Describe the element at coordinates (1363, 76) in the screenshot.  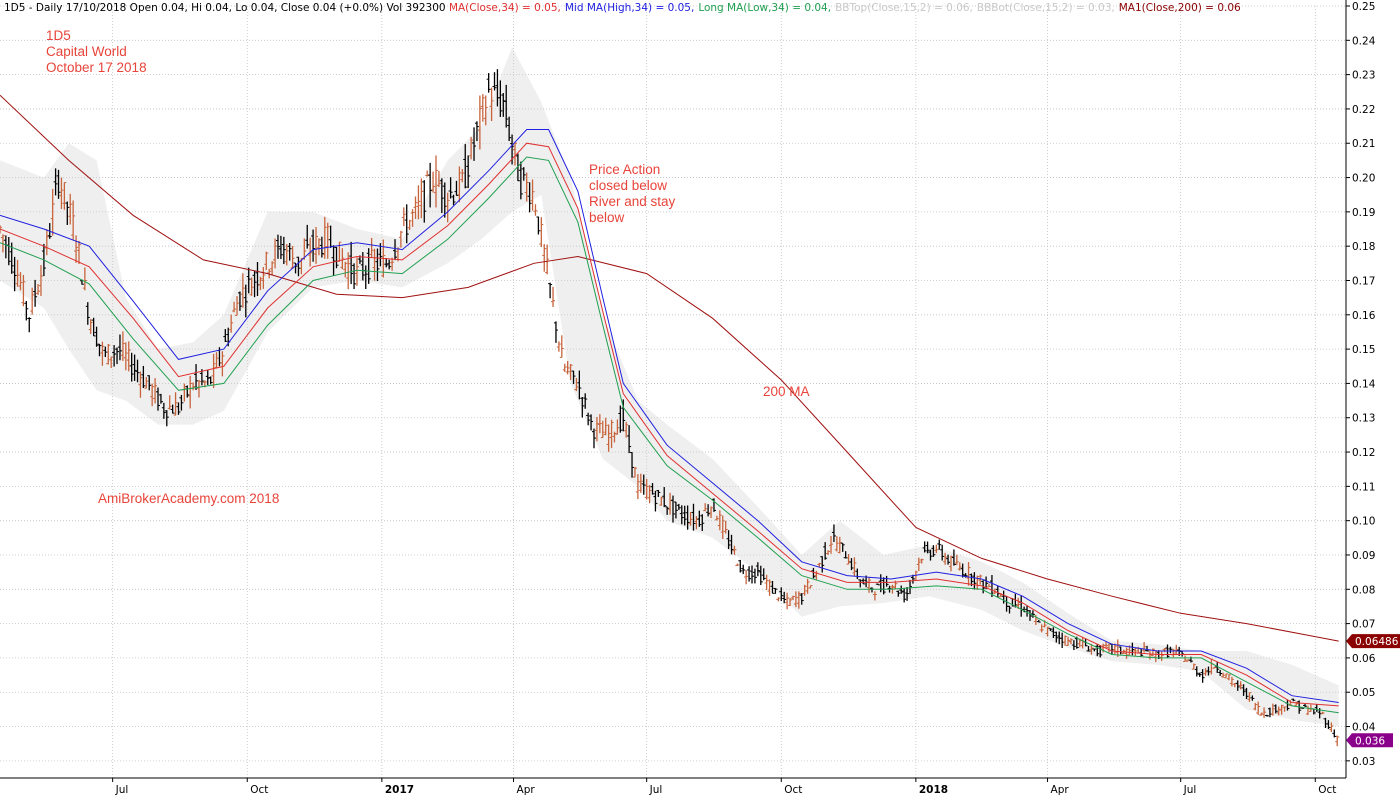
I see `y-tick-label: 0.23` at that location.